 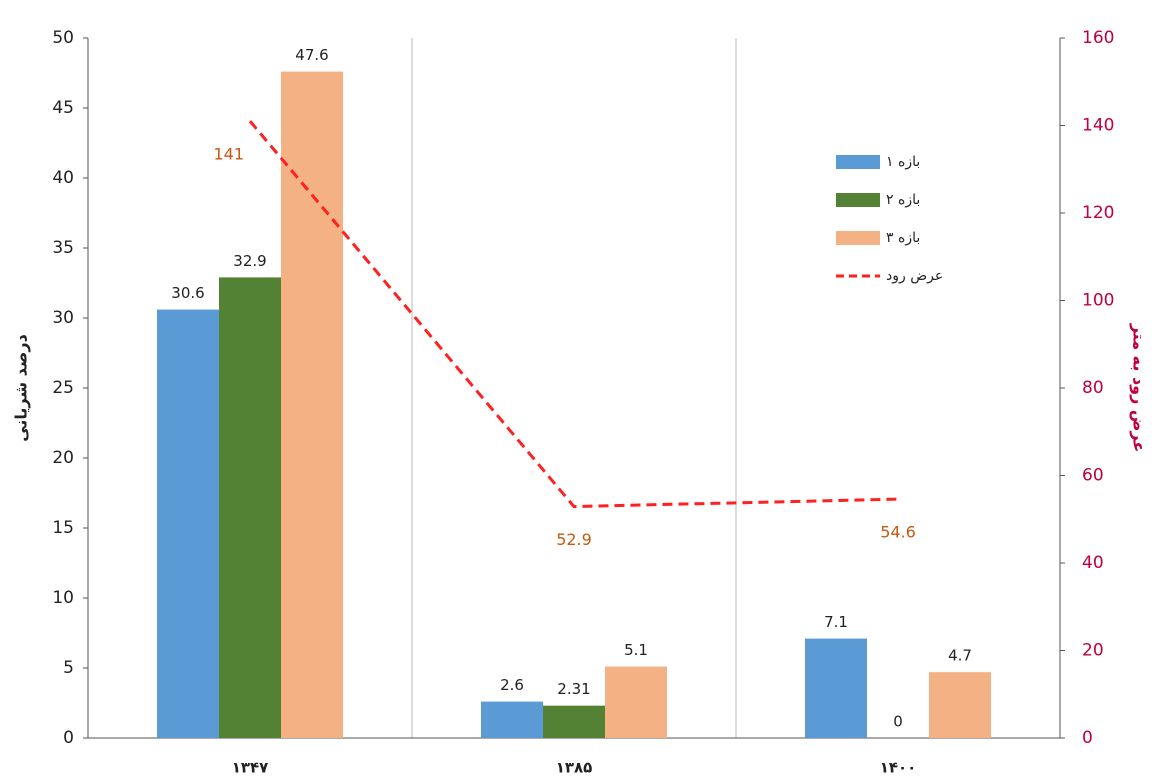 What do you see at coordinates (63, 528) in the screenshot?
I see `y-tick-label: 15` at bounding box center [63, 528].